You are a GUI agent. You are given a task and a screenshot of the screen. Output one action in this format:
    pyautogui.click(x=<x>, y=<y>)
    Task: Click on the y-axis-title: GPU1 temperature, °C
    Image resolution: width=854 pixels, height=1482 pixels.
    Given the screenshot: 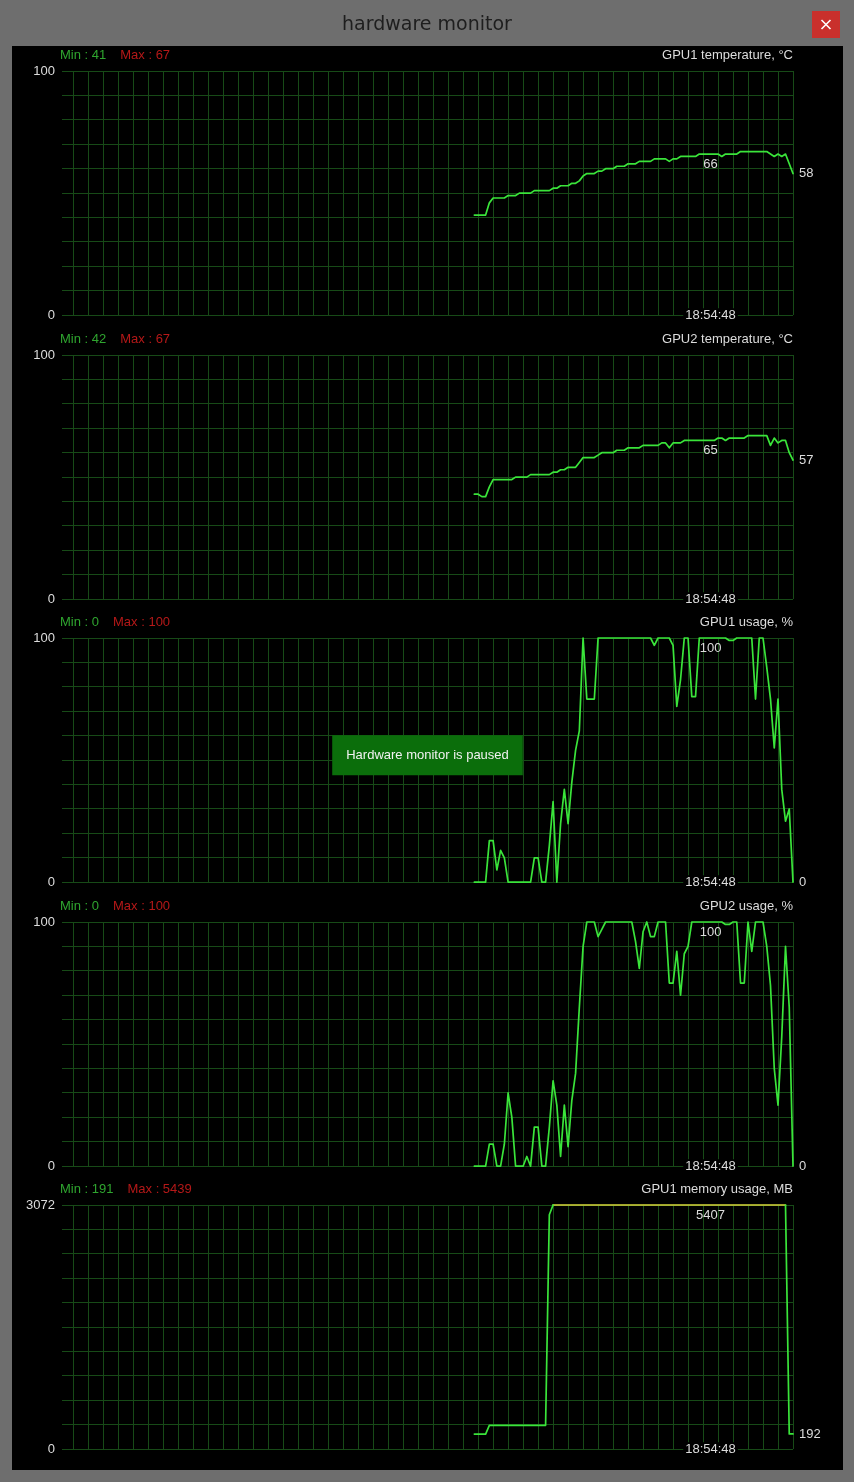 What is the action you would take?
    pyautogui.click(x=727, y=54)
    